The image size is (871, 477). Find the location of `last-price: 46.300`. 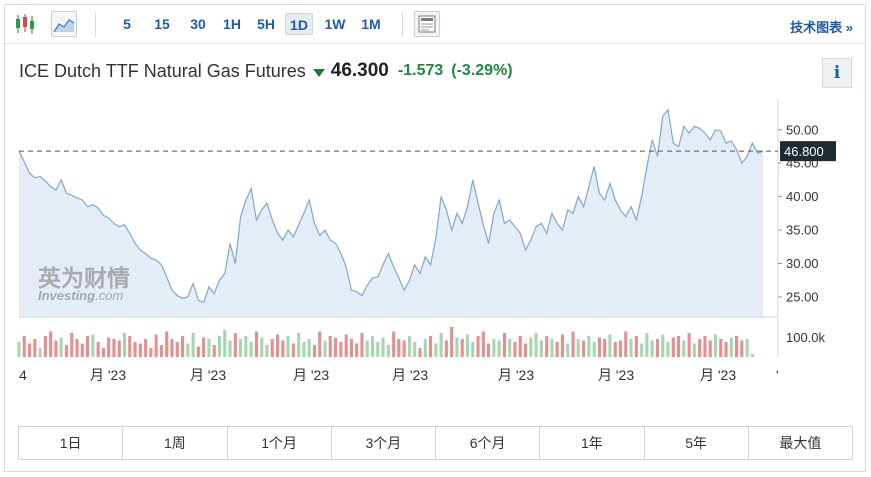

last-price: 46.300 is located at coordinates (359, 70).